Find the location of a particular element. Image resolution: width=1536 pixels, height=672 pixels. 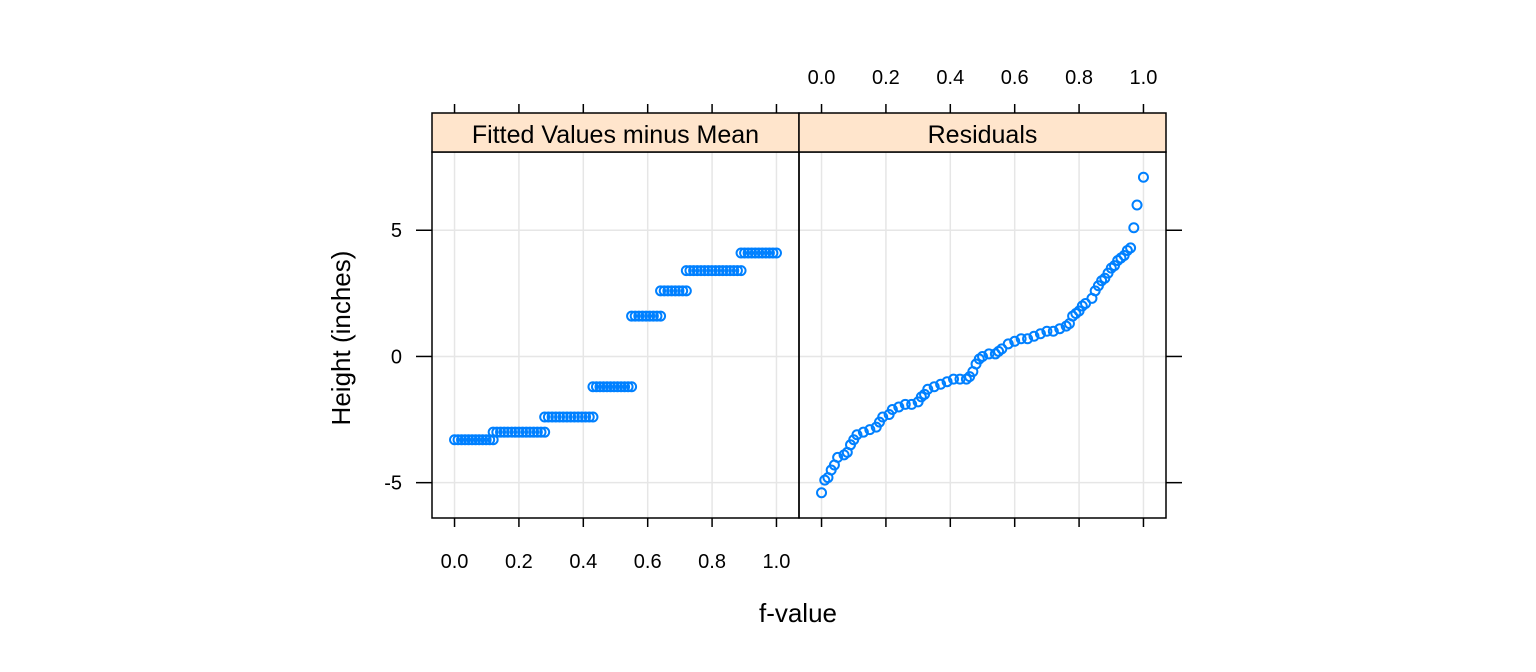

y-axis-title: Height (inches) is located at coordinates (341, 338).